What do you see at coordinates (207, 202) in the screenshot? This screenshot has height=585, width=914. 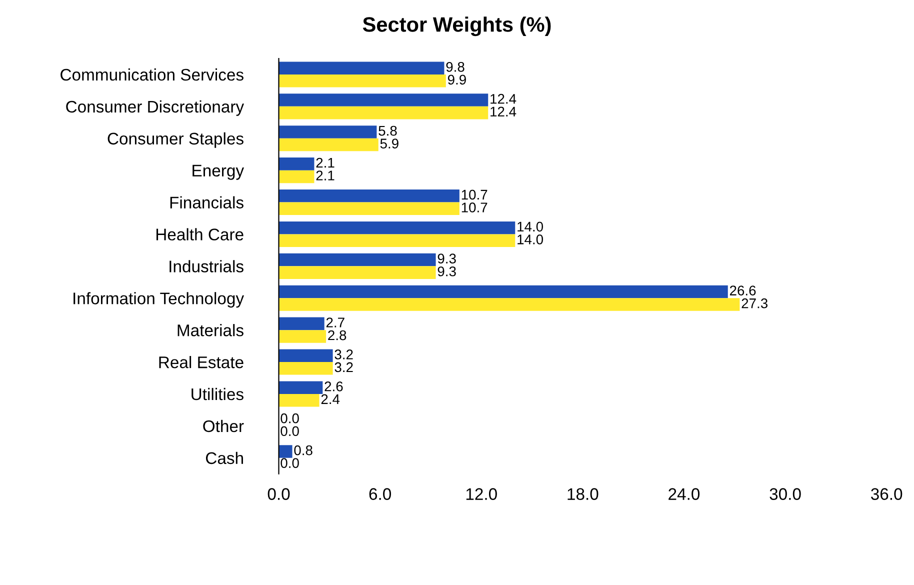 I see `y-tick-label: Financials` at bounding box center [207, 202].